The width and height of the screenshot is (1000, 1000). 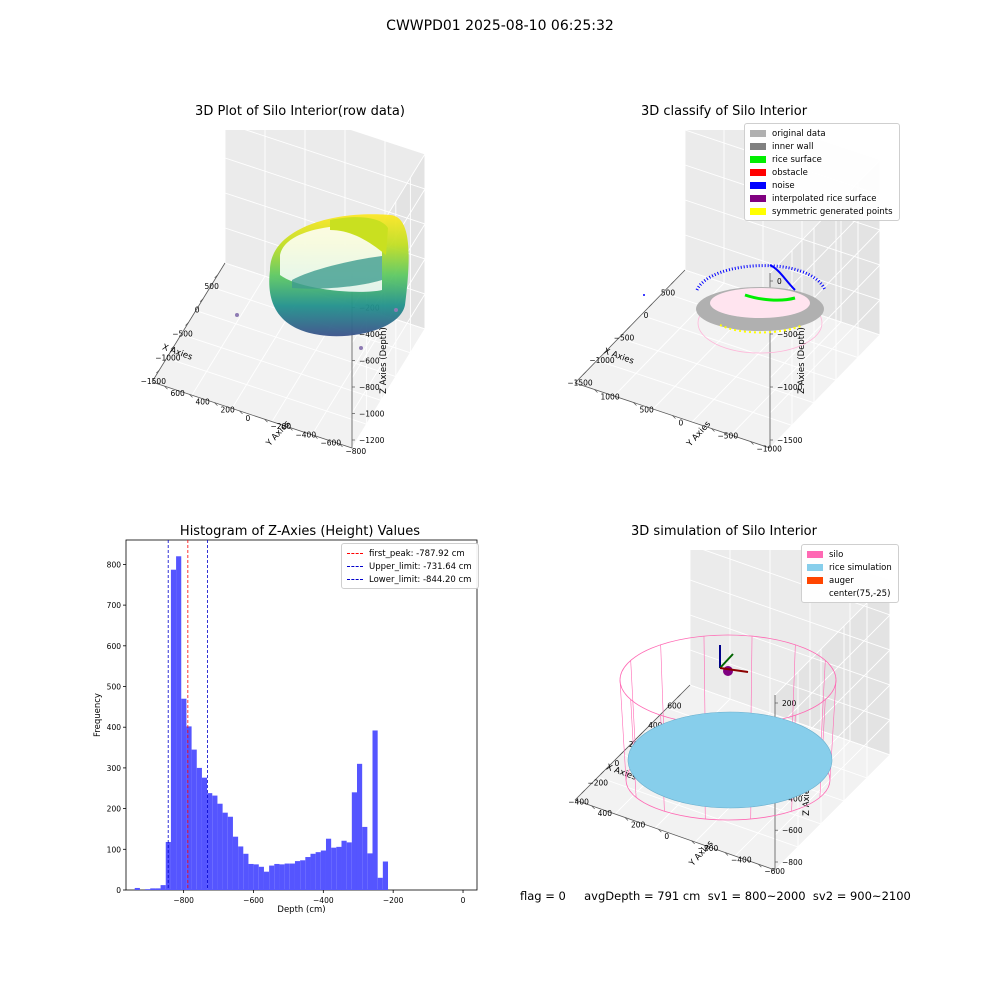 What do you see at coordinates (726, 661) in the screenshot?
I see `axis-arrow-y` at bounding box center [726, 661].